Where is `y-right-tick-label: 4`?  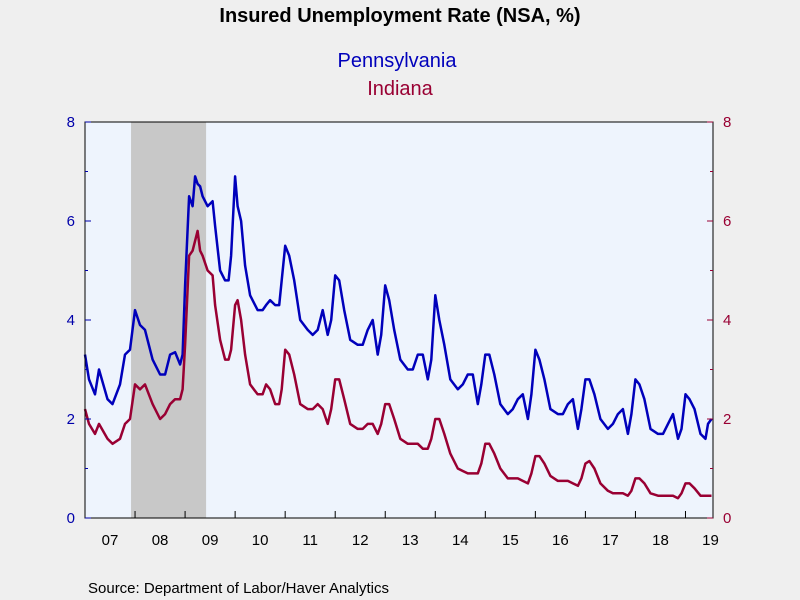
y-right-tick-label: 4 is located at coordinates (727, 320).